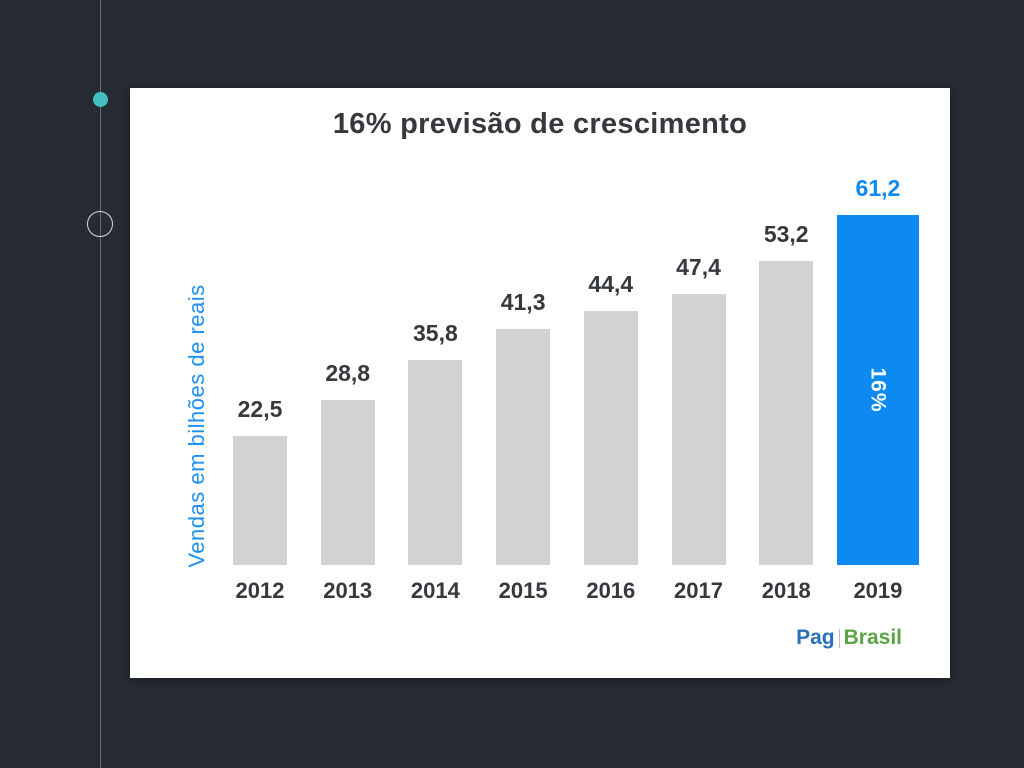 Image resolution: width=1024 pixels, height=768 pixels. What do you see at coordinates (348, 590) in the screenshot?
I see `x-axis-tick-label: 2013` at bounding box center [348, 590].